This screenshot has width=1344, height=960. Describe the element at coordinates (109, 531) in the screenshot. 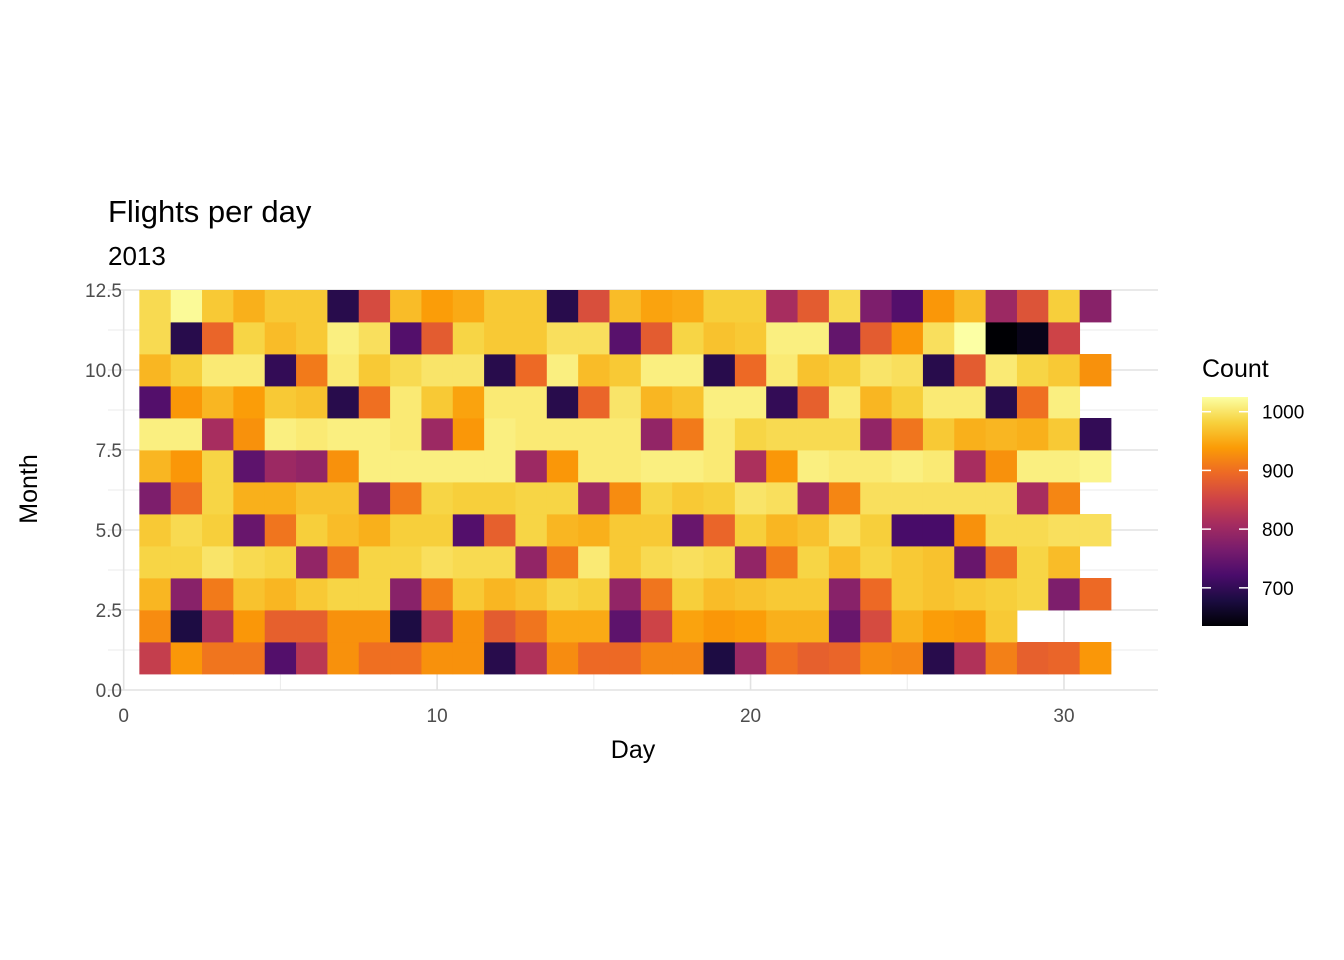

I see `y-tick-label: 5.0` at that location.